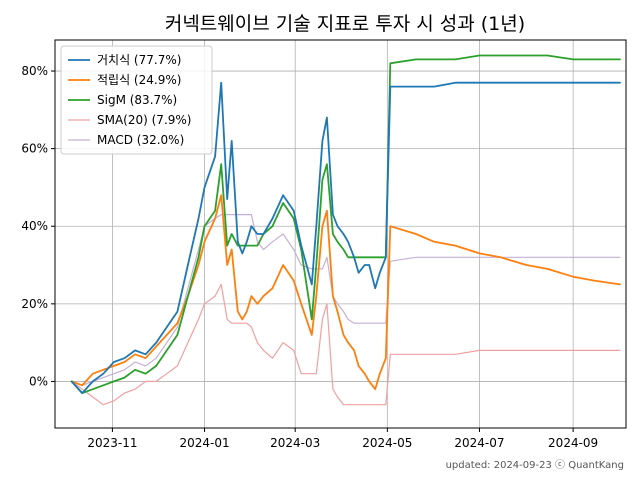  Describe the element at coordinates (573, 443) in the screenshot. I see `x-tick-label: 2024-09` at that location.